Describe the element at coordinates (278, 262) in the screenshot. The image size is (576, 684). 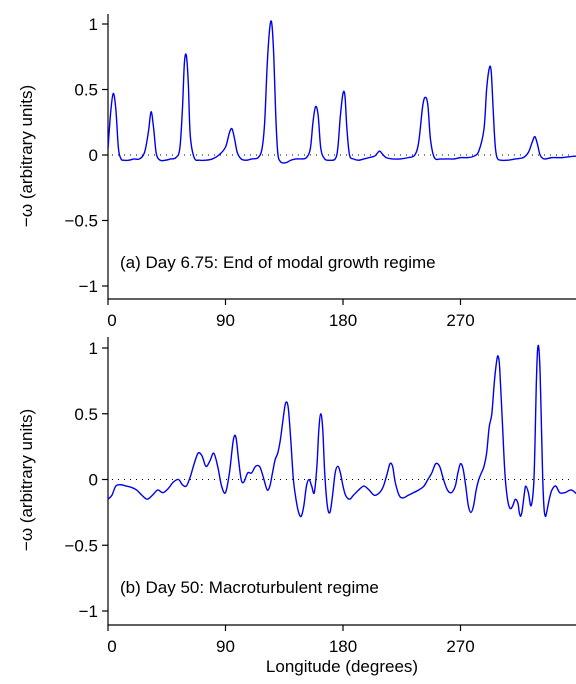
I see `panel-annotation: (a) Day 6.75: End of modal growth regime` at that location.